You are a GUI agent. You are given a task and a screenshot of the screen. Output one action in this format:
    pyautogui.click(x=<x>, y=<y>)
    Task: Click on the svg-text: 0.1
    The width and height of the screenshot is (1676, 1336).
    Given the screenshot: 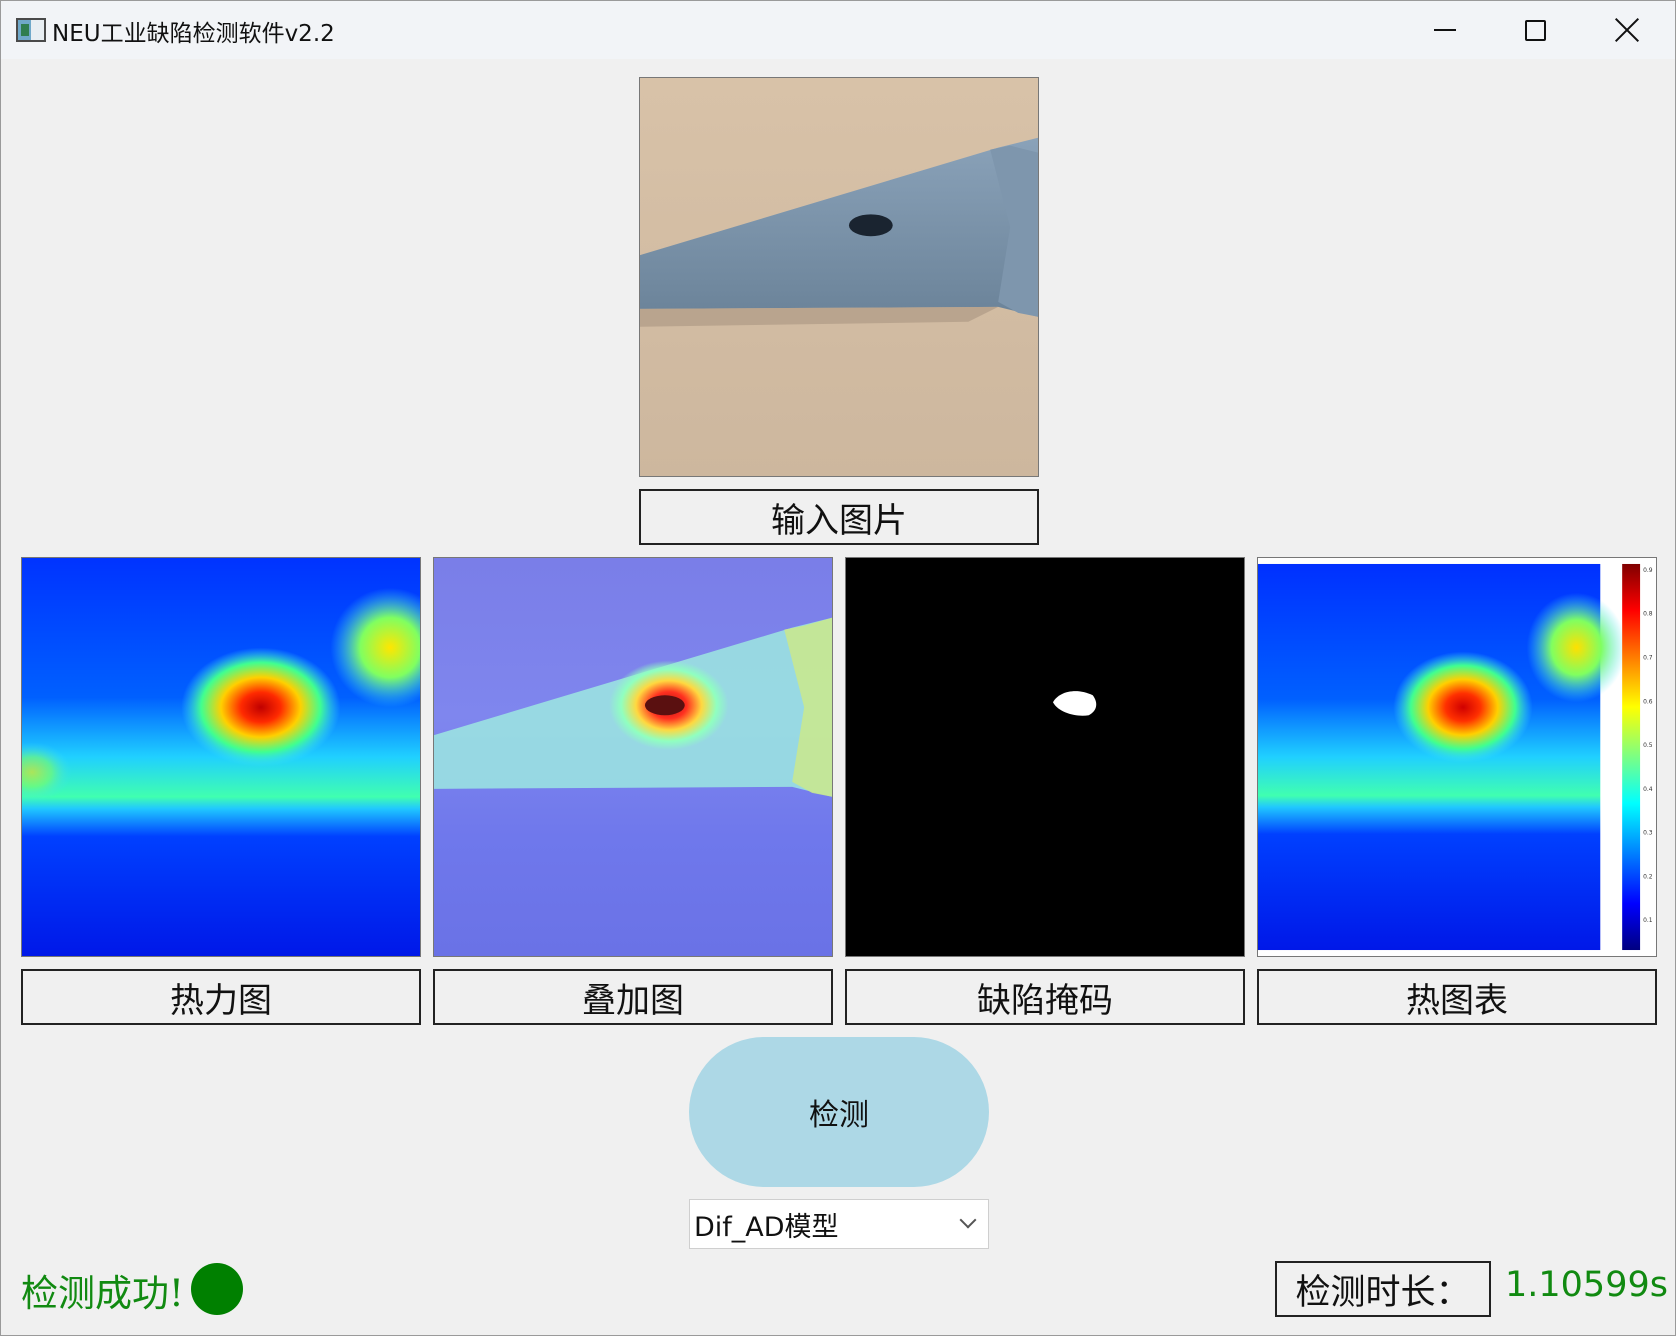 What is the action you would take?
    pyautogui.click(x=1648, y=920)
    